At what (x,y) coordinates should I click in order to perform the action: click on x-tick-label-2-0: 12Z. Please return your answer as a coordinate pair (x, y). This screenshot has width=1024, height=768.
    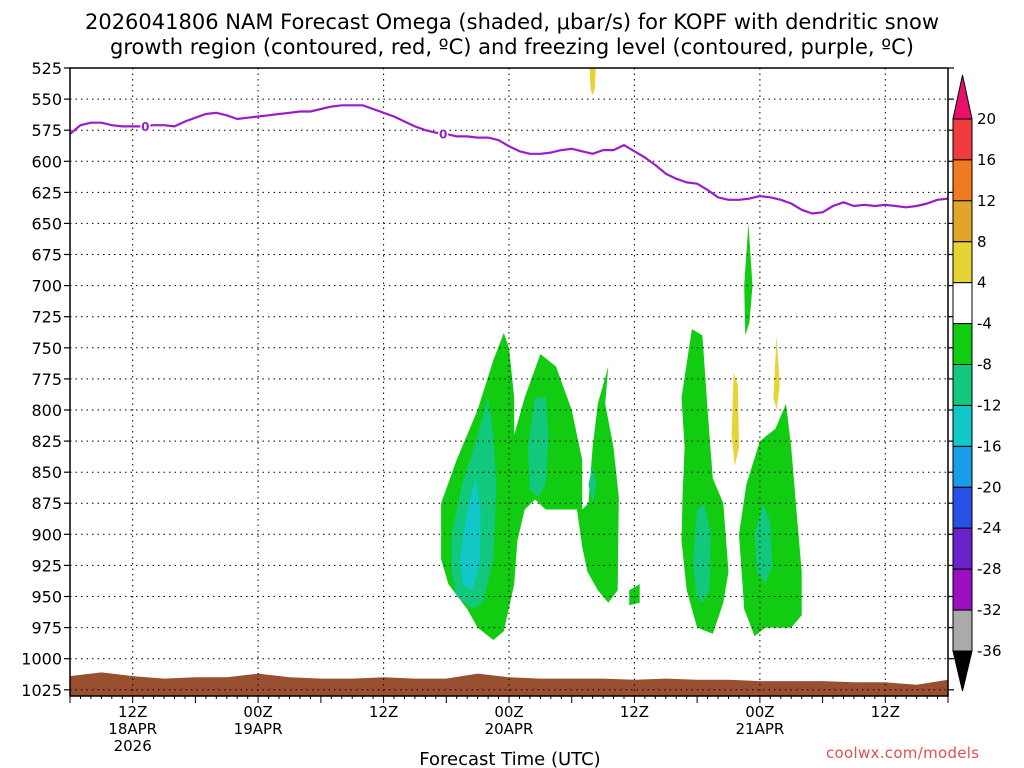
    Looking at the image, I should click on (383, 712).